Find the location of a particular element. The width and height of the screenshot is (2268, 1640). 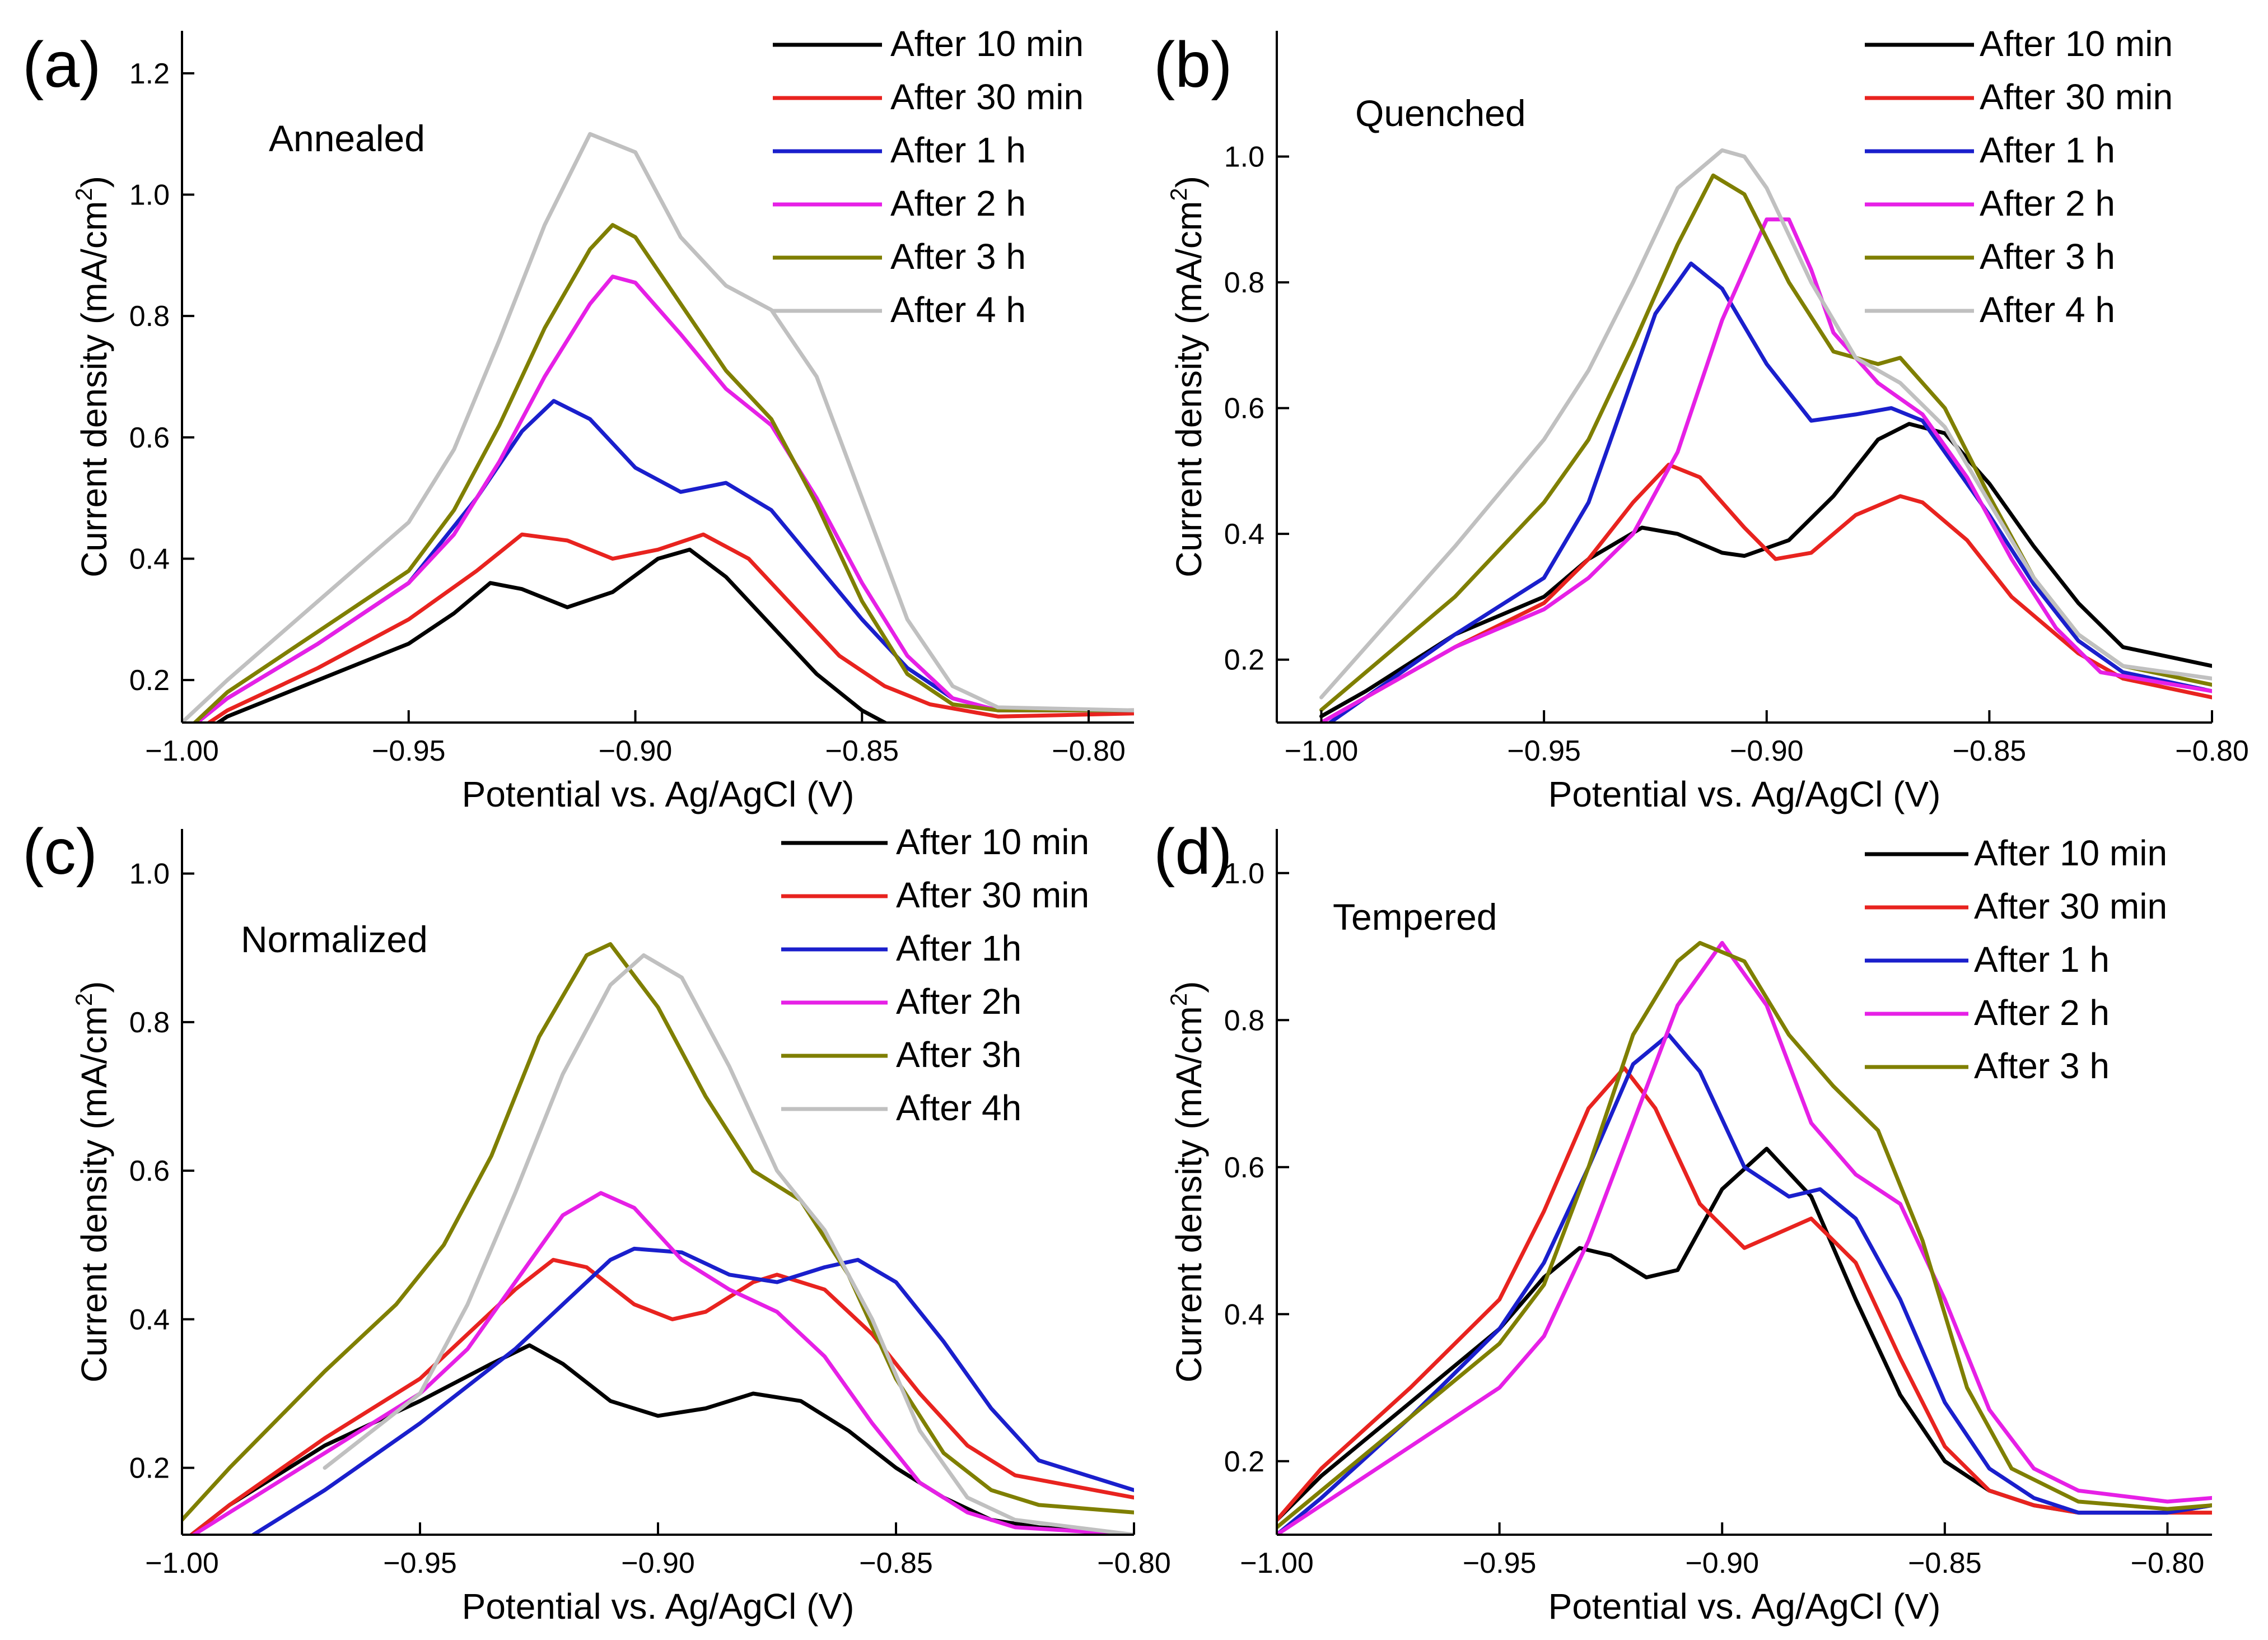

x-axis-title: Potential vs. Ag/AgCl (V) is located at coordinates (1745, 794).